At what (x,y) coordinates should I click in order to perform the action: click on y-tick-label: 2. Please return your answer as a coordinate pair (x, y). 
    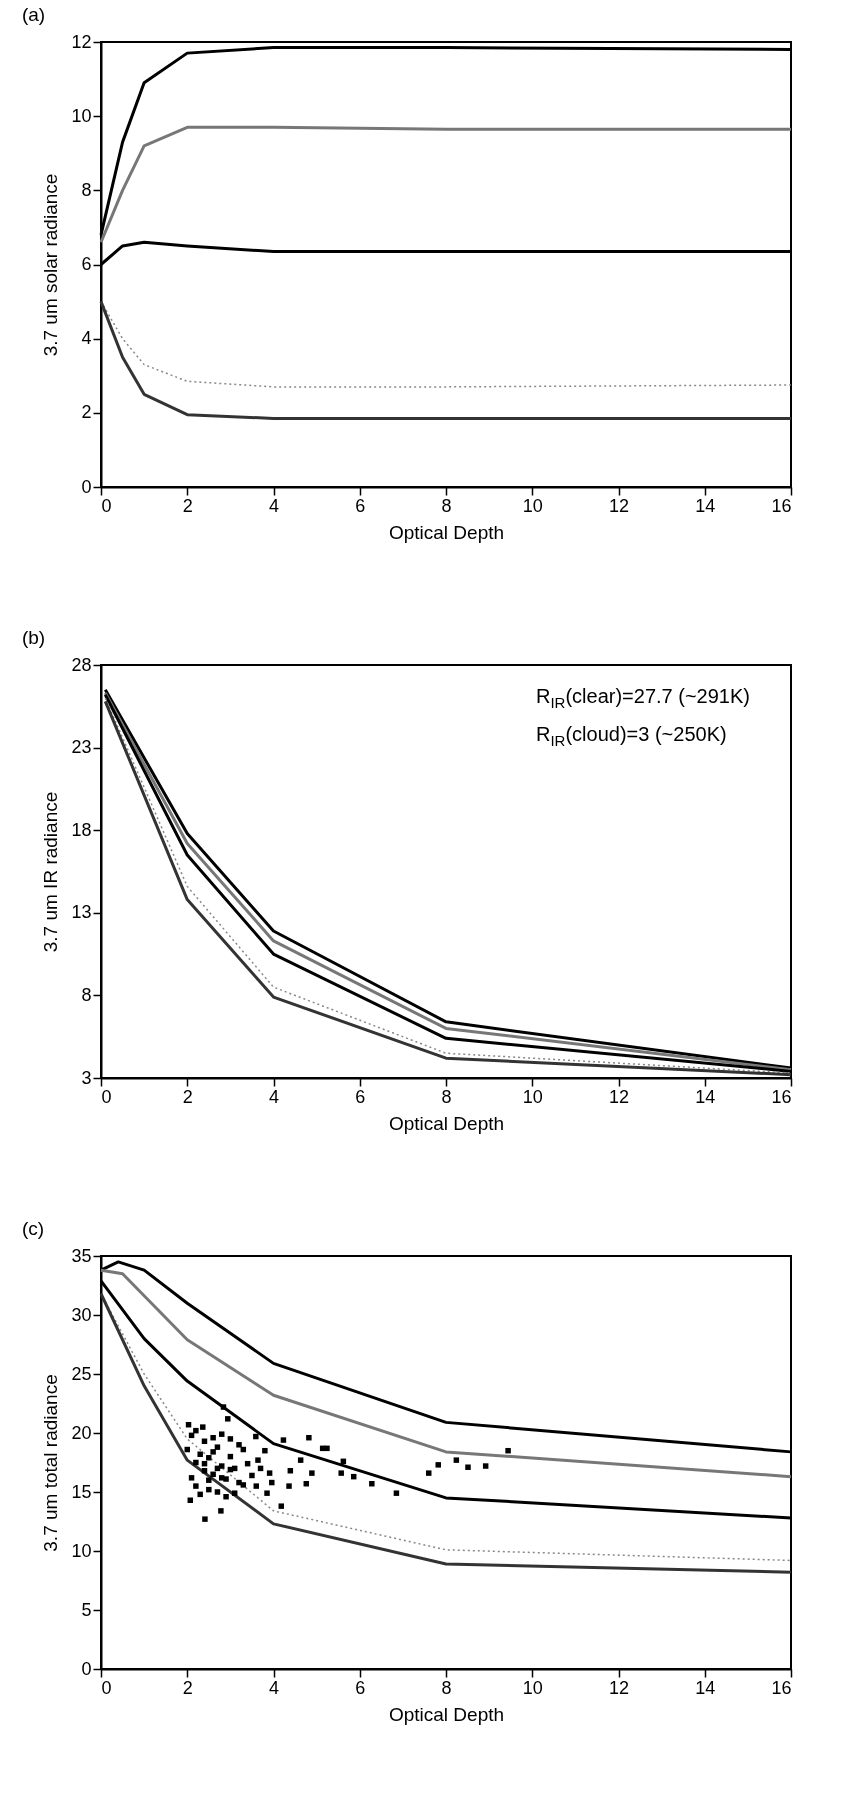
    Looking at the image, I should click on (86, 412).